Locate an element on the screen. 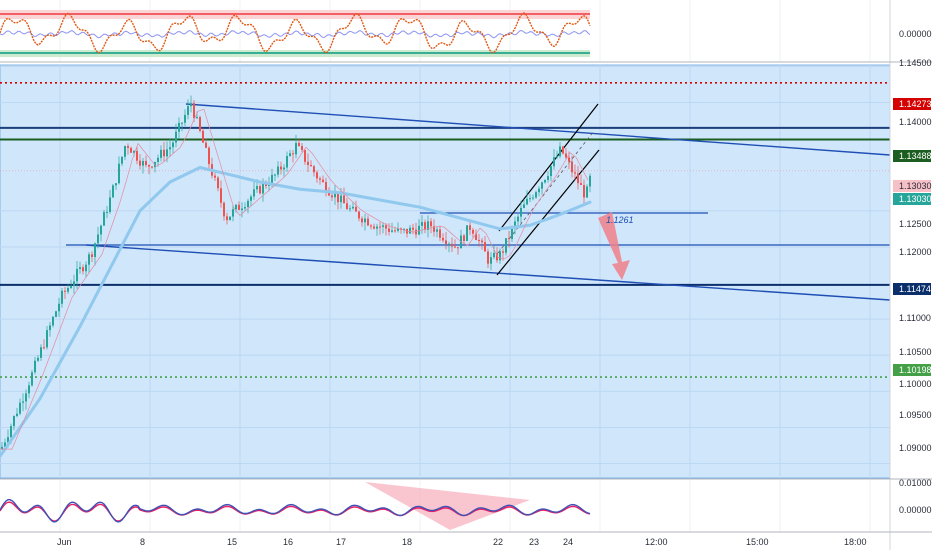  price-tag-label: 1.13488 is located at coordinates (915, 156).